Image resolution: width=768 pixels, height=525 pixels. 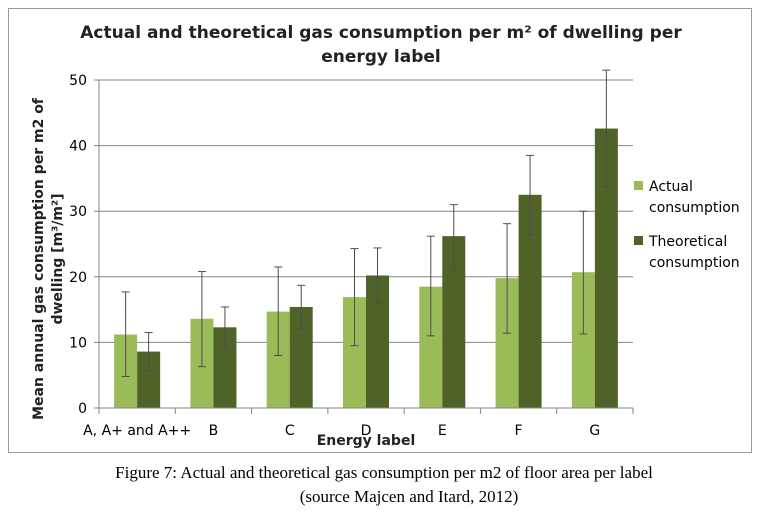 What do you see at coordinates (214, 431) in the screenshot?
I see `x-tick-label: B` at bounding box center [214, 431].